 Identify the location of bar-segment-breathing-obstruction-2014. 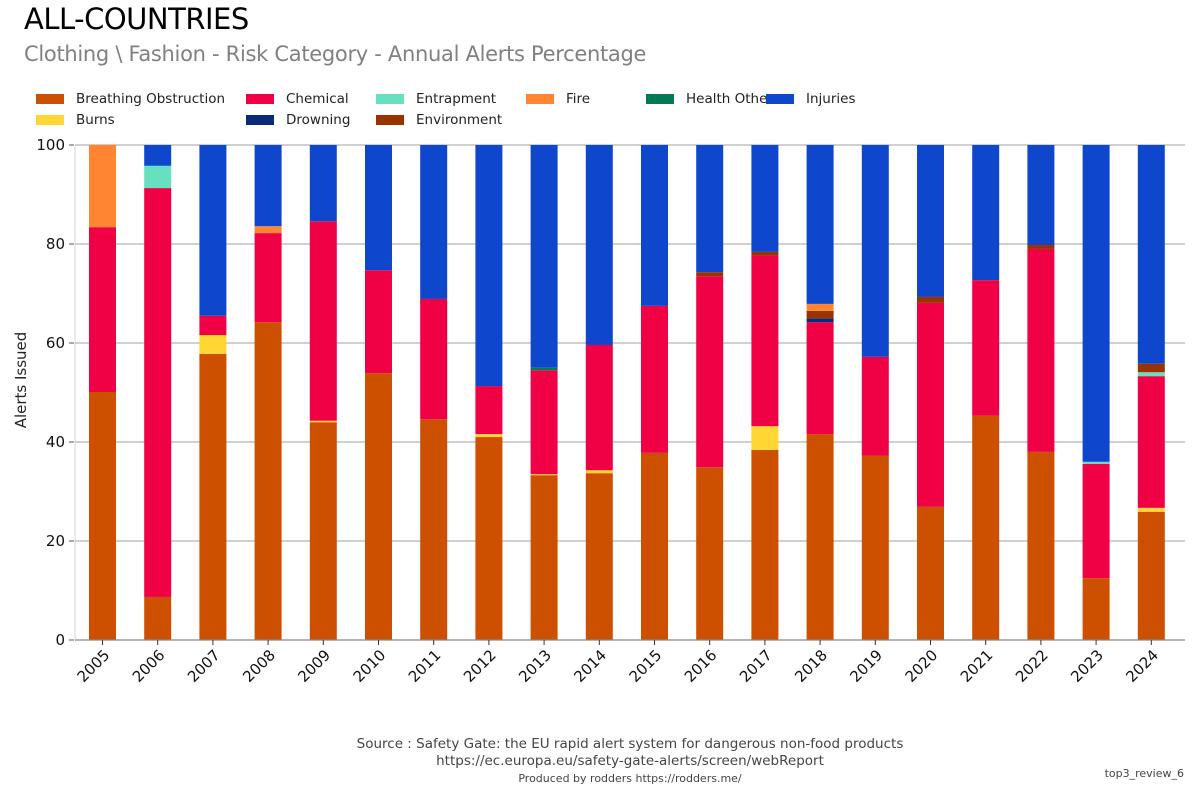
(599, 556).